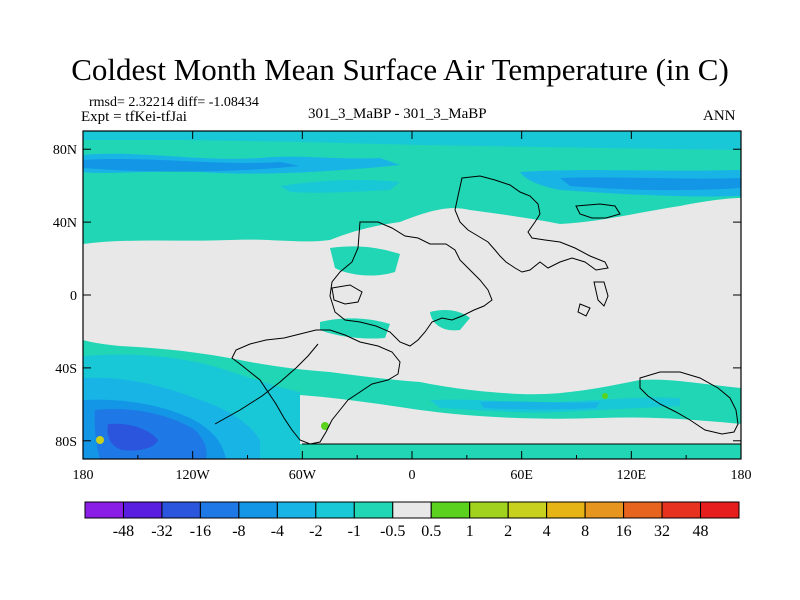 The height and width of the screenshot is (600, 800). I want to click on y-tick-label: 40S, so click(66, 369).